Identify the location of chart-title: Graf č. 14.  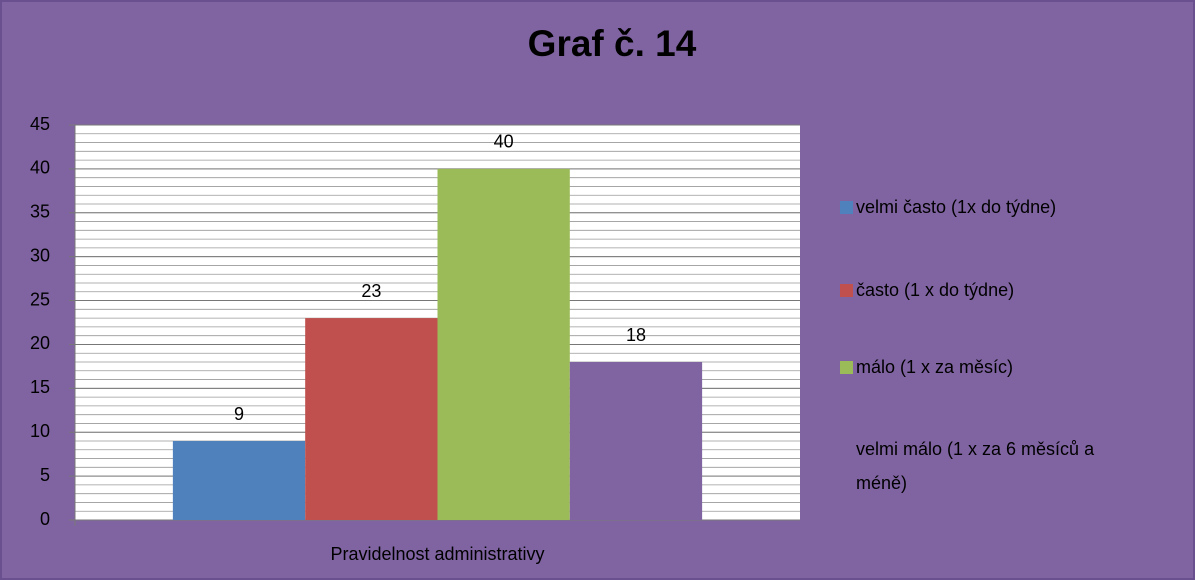
(612, 43).